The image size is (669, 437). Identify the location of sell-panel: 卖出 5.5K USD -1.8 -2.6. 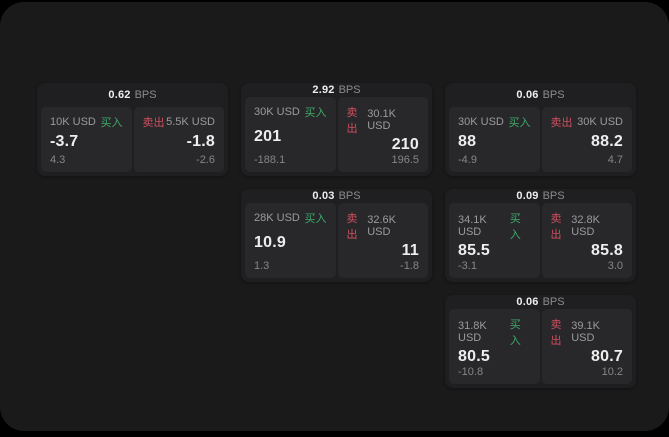
(178, 139).